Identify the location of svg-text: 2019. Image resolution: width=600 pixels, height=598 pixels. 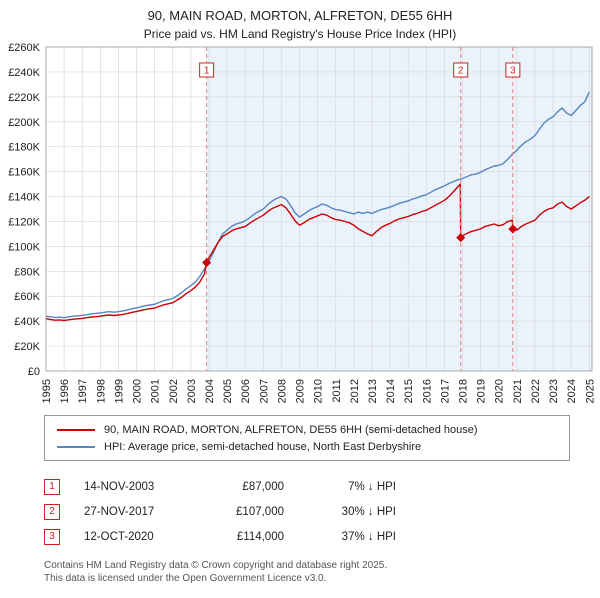
(482, 391).